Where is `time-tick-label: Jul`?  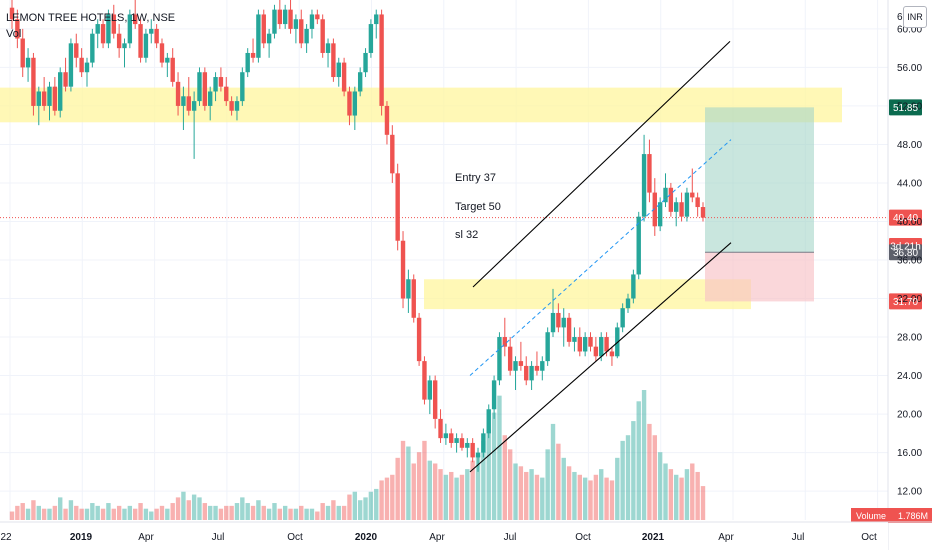 time-tick-label: Jul is located at coordinates (510, 537).